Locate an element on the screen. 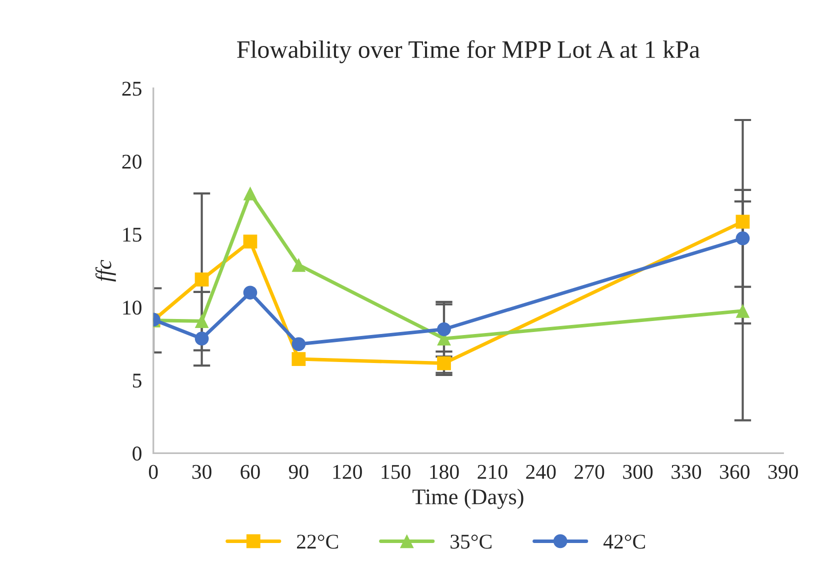  x-tick-label: 0 is located at coordinates (153, 471).